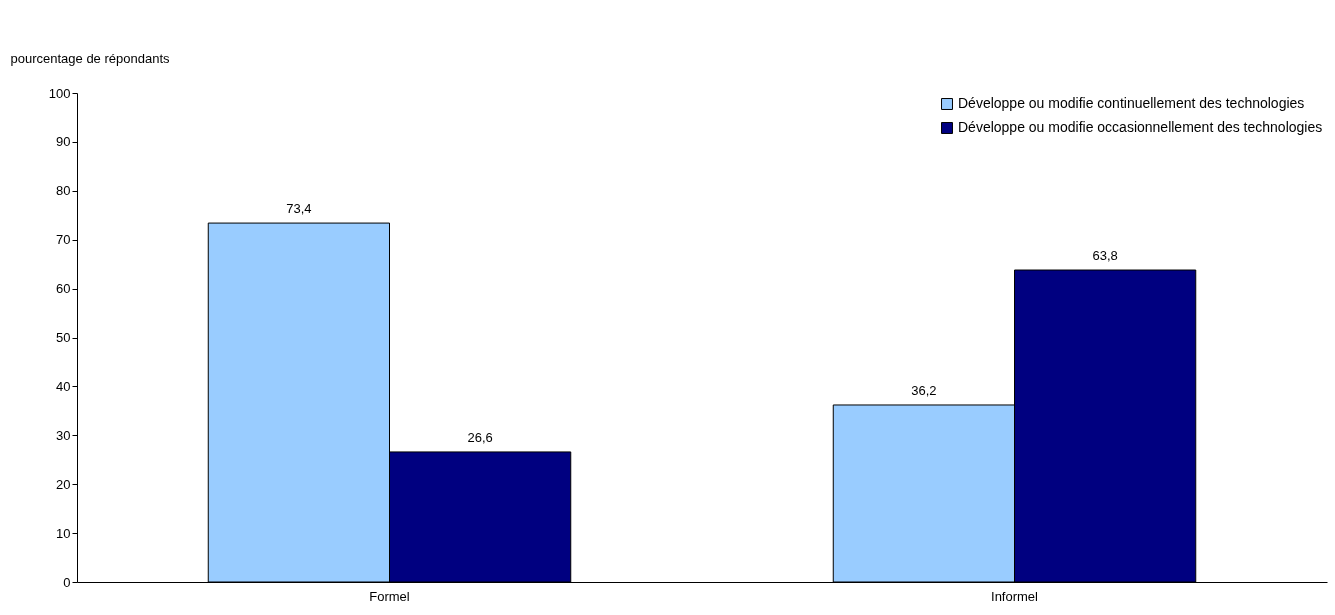 The height and width of the screenshot is (615, 1335). I want to click on y-tick-label: 30, so click(63, 435).